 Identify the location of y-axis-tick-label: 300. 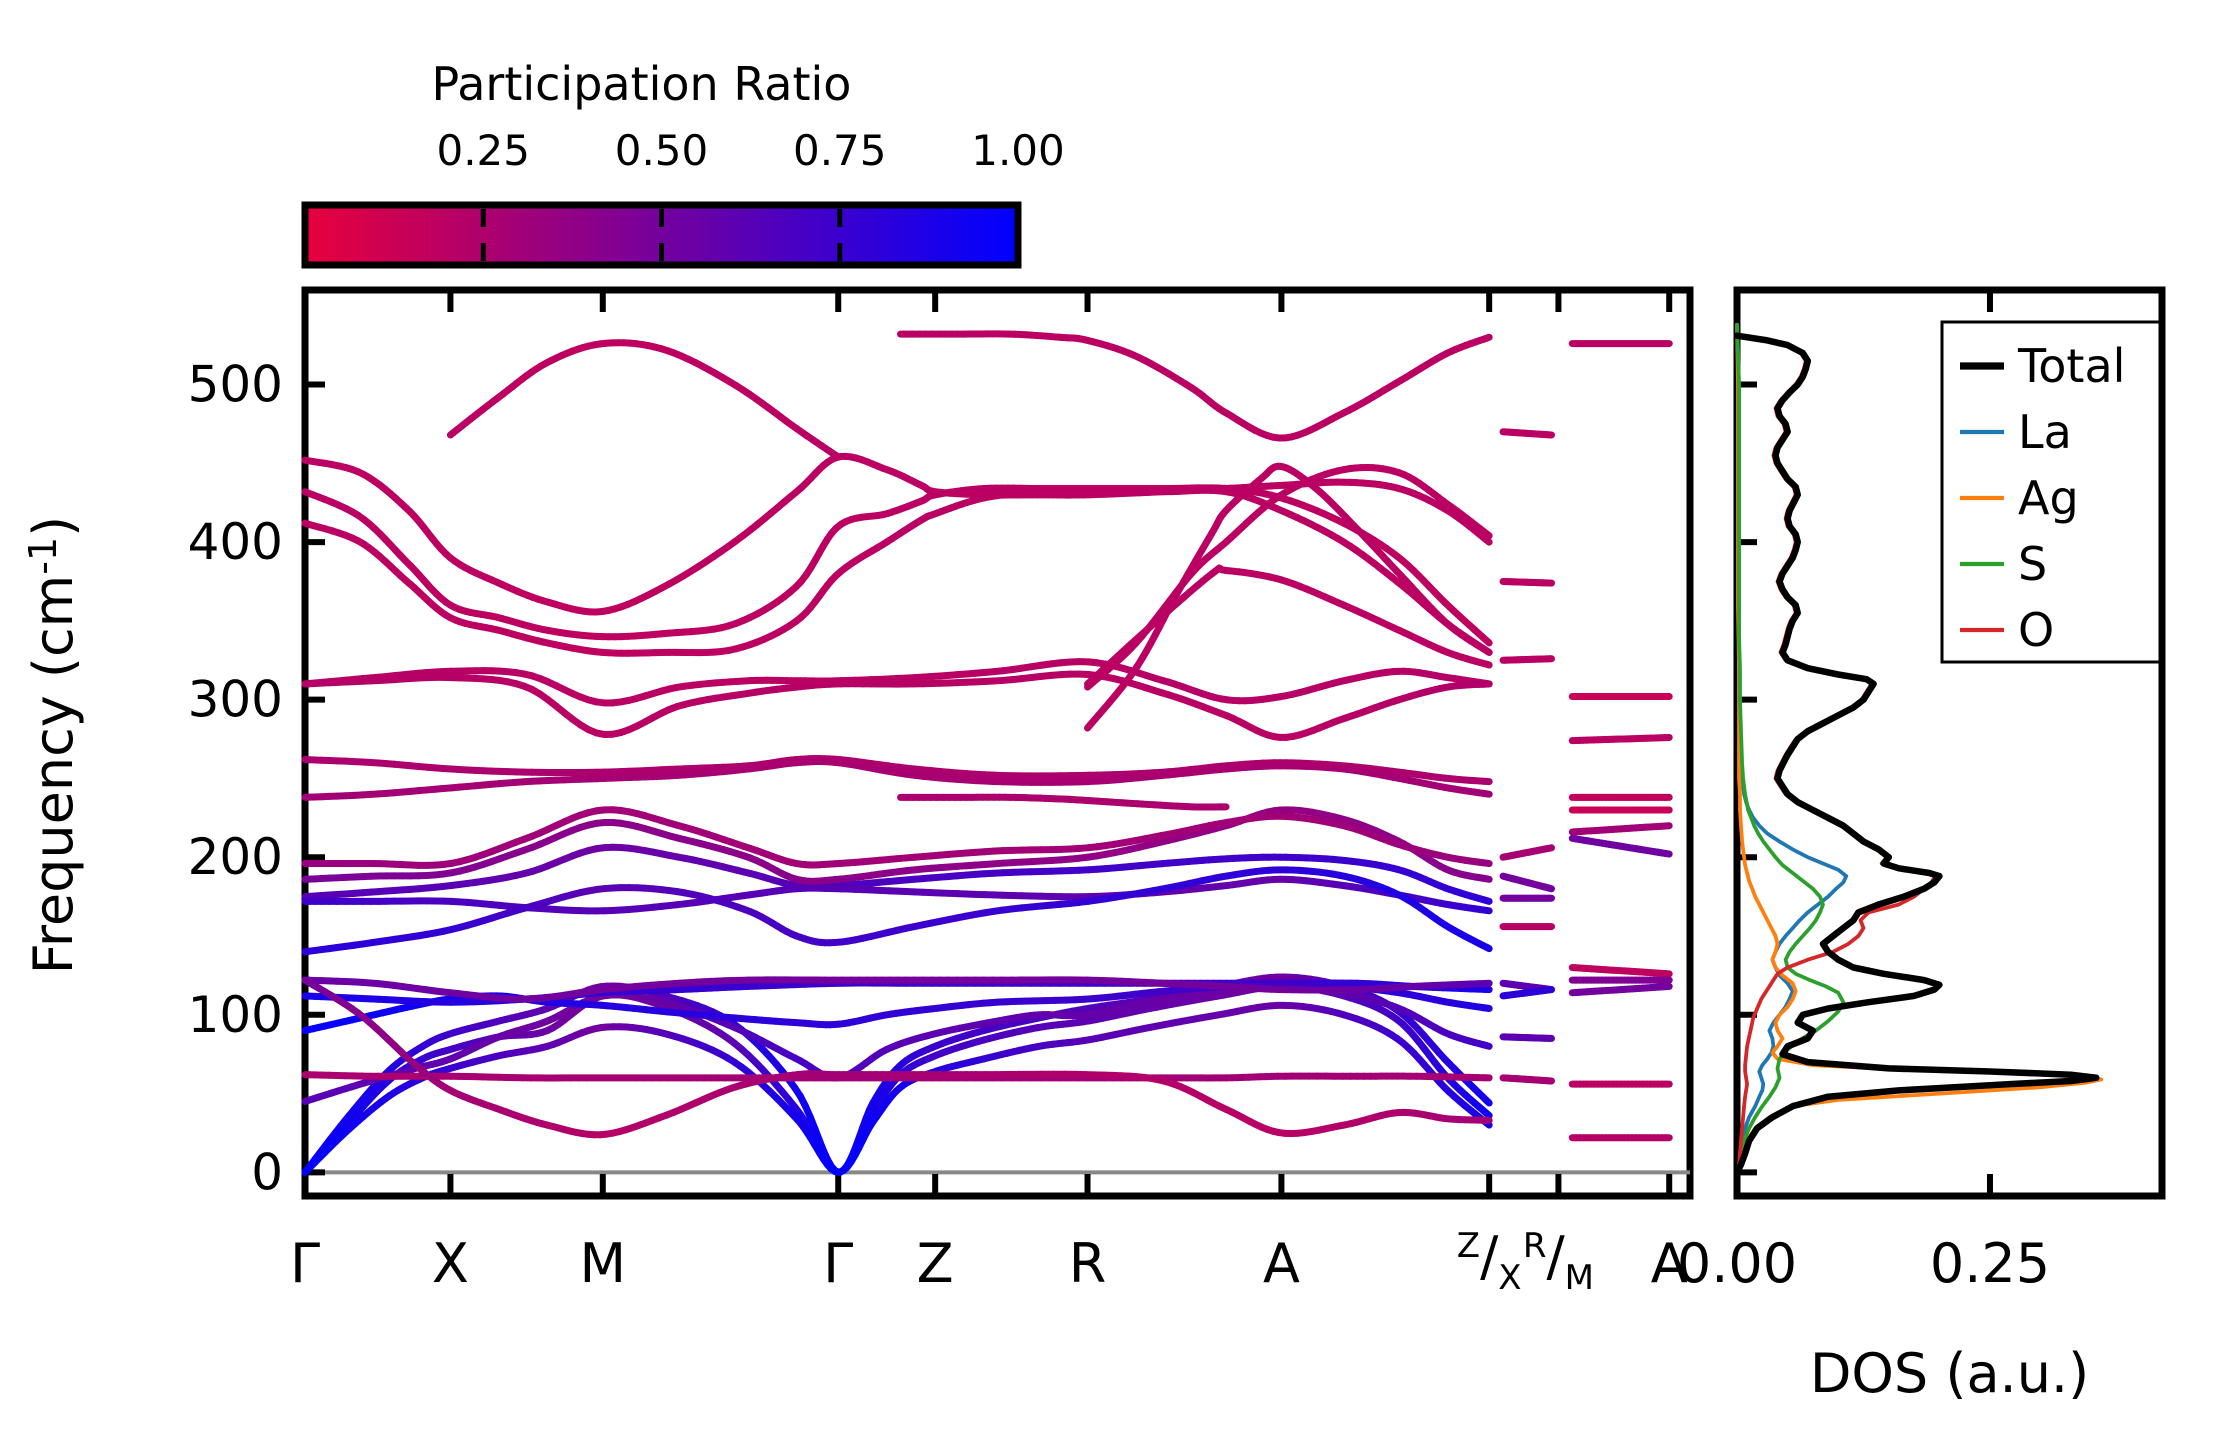
(235, 700).